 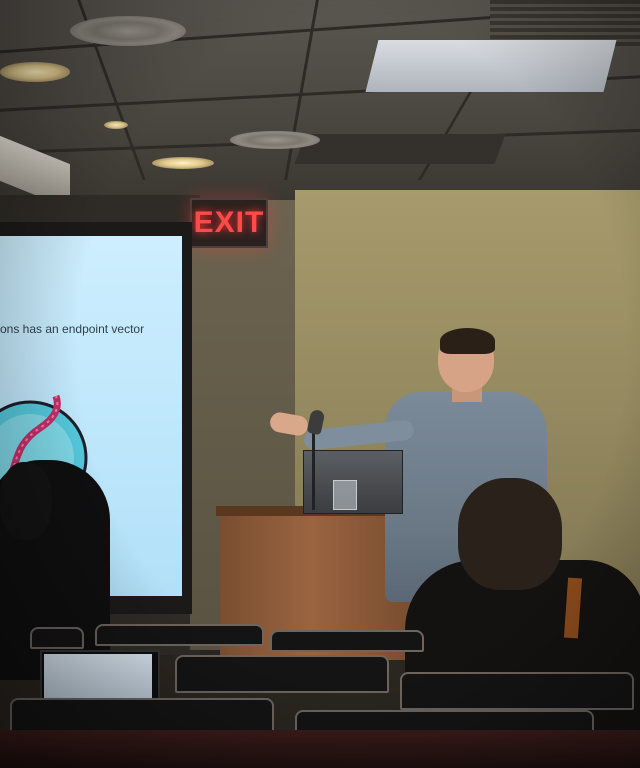 I want to click on ceiling-light-panel, so click(x=491, y=66).